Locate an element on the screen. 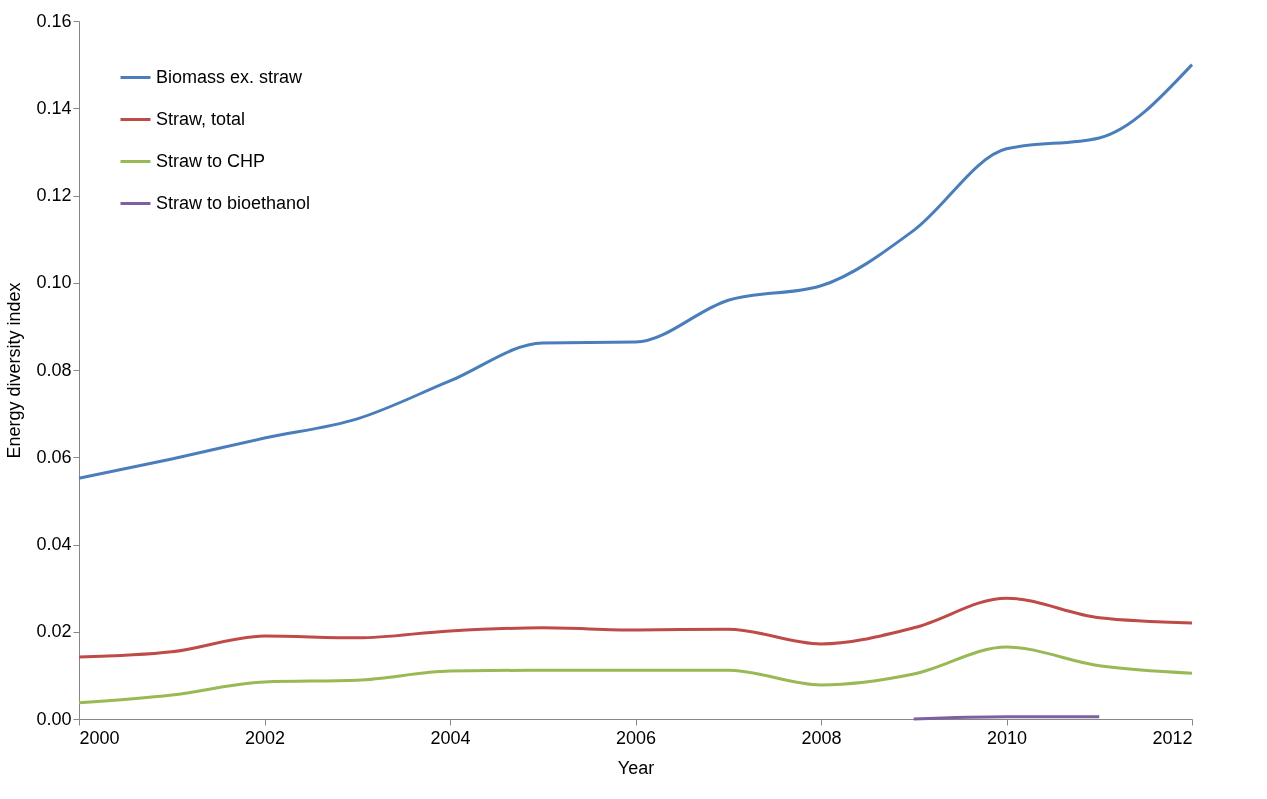  y-tick-label: 0.04 is located at coordinates (54, 544).